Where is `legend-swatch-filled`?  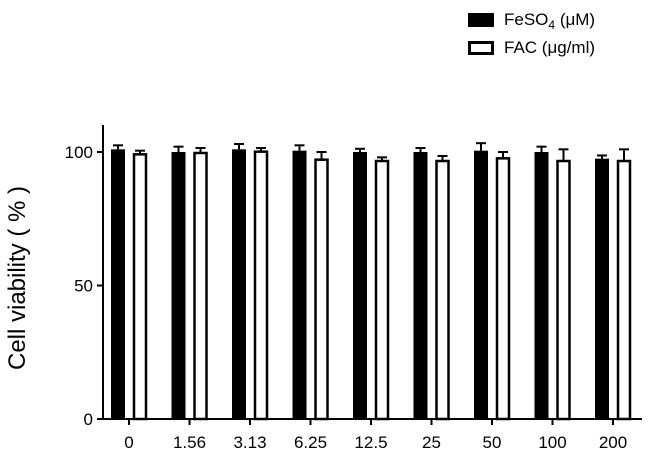
legend-swatch-filled is located at coordinates (481, 20).